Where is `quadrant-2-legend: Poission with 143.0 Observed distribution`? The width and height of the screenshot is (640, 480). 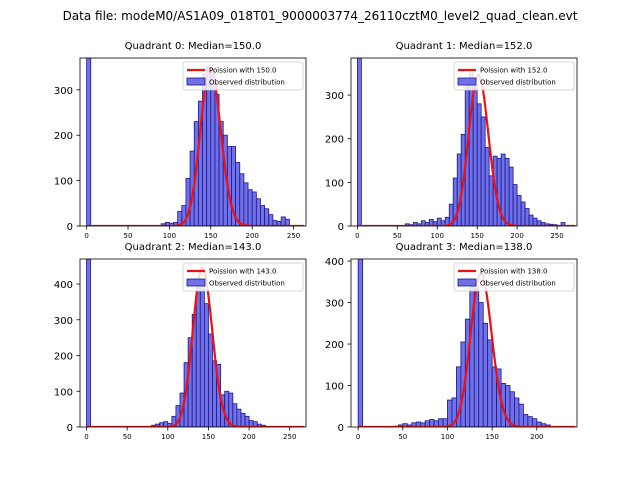 quadrant-2-legend: Poission with 143.0 Observed distribution is located at coordinates (243, 277).